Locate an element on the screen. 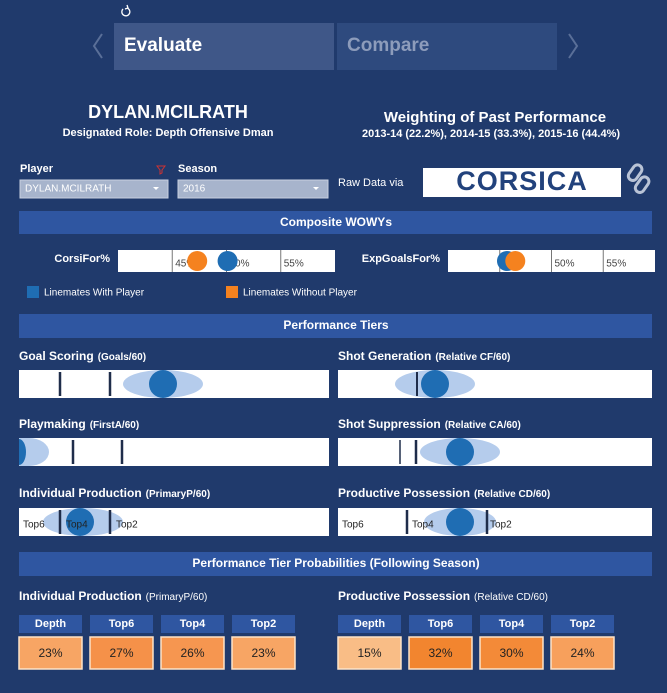  tier-box is located at coordinates (495, 384).